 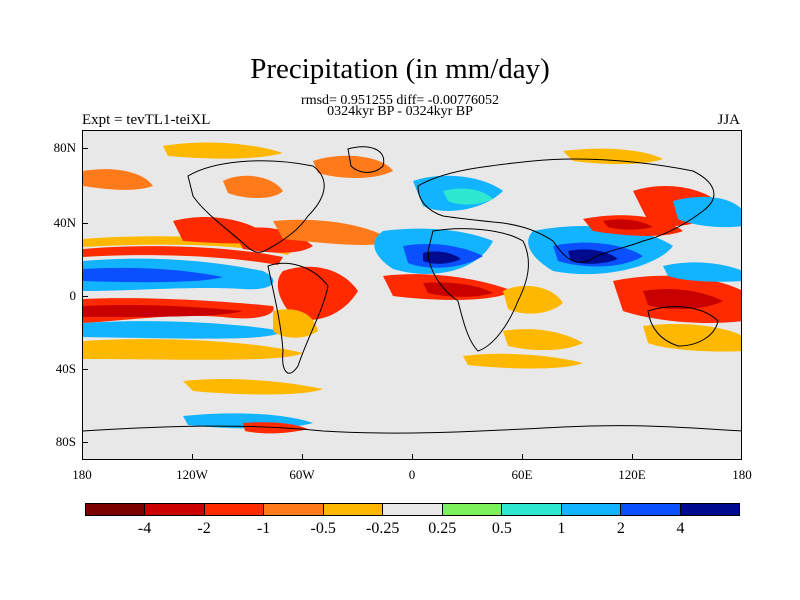 I want to click on coastline-australia, so click(x=683, y=326).